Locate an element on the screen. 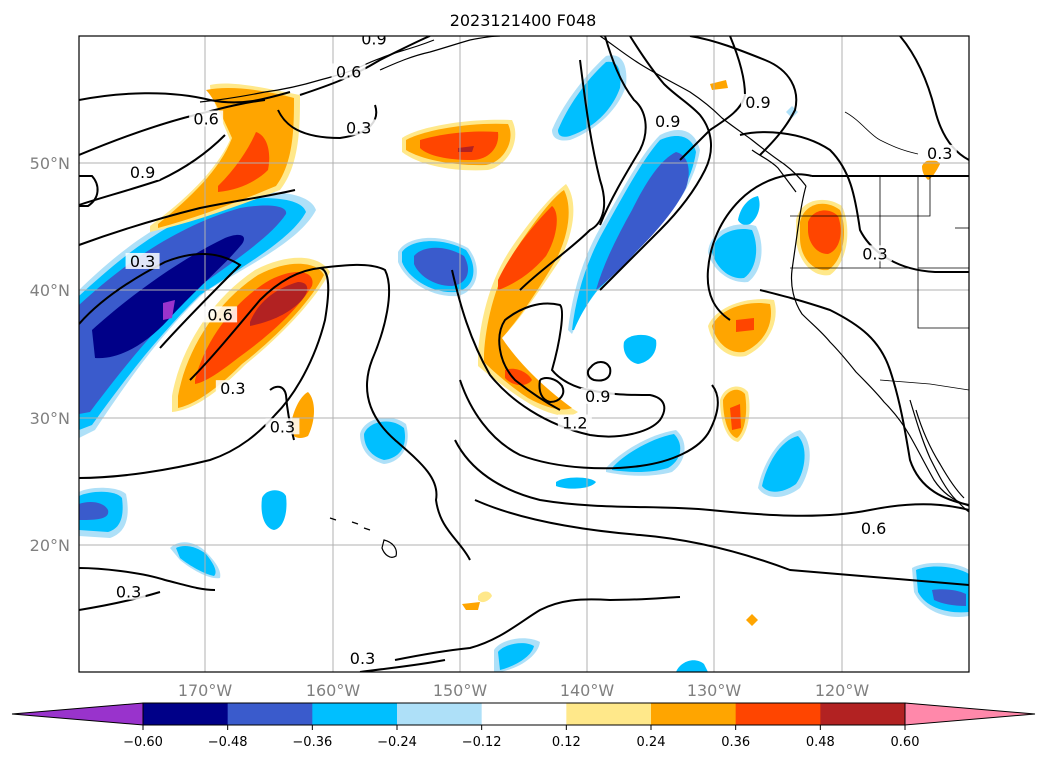  pos-anomaly-149w-14n is located at coordinates (471, 606).